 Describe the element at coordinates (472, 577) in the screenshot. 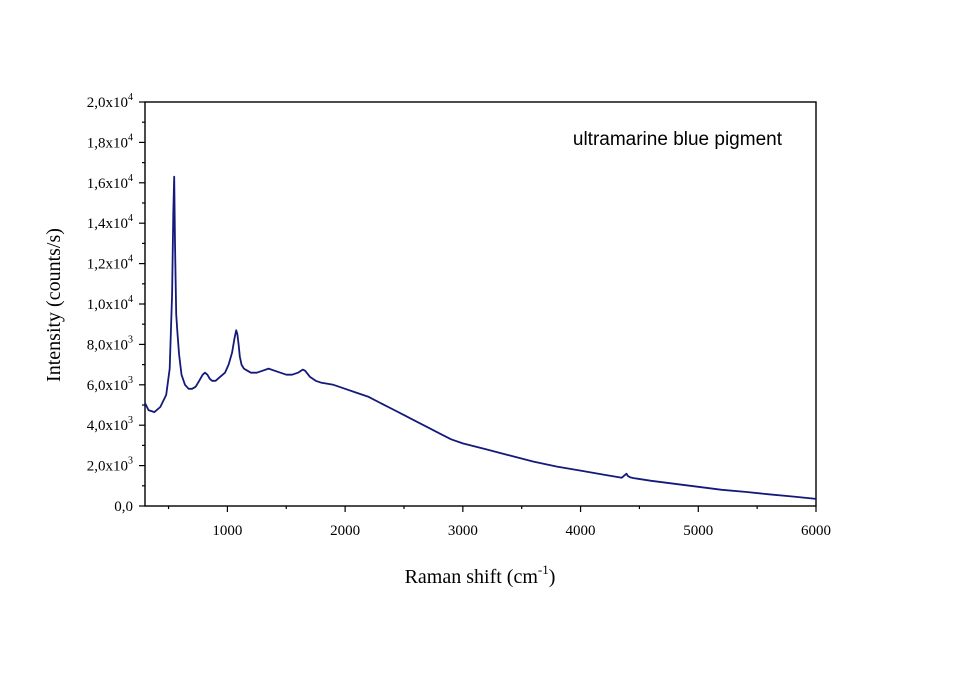

I see `x-axis-title-main: Raman shift (cm` at that location.